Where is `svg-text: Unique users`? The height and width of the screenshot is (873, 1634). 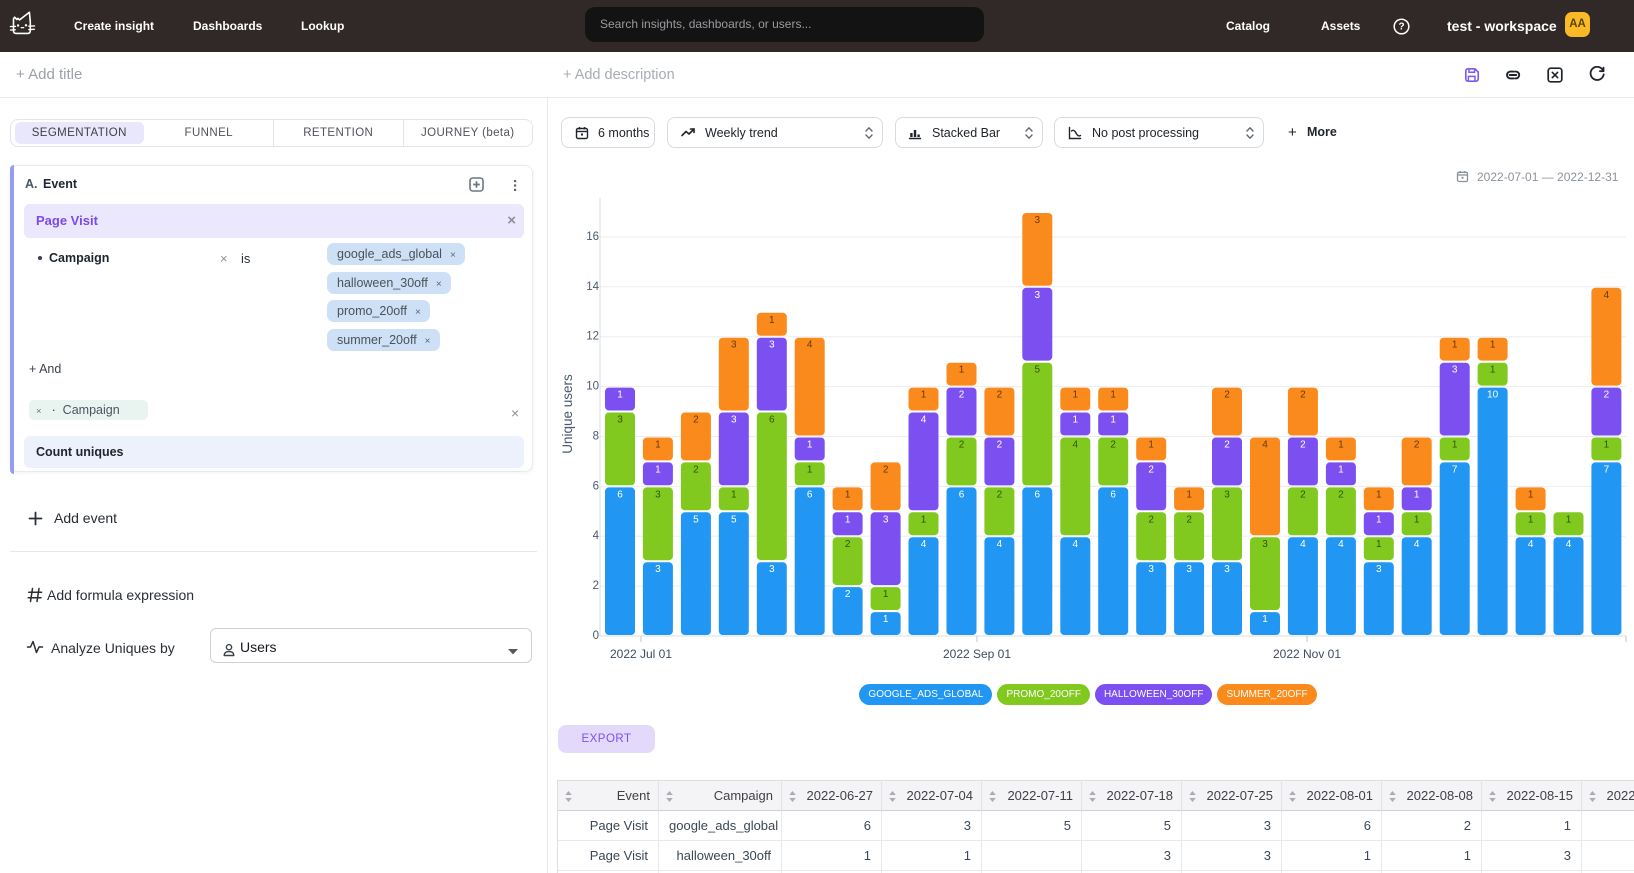 svg-text: Unique users is located at coordinates (567, 414).